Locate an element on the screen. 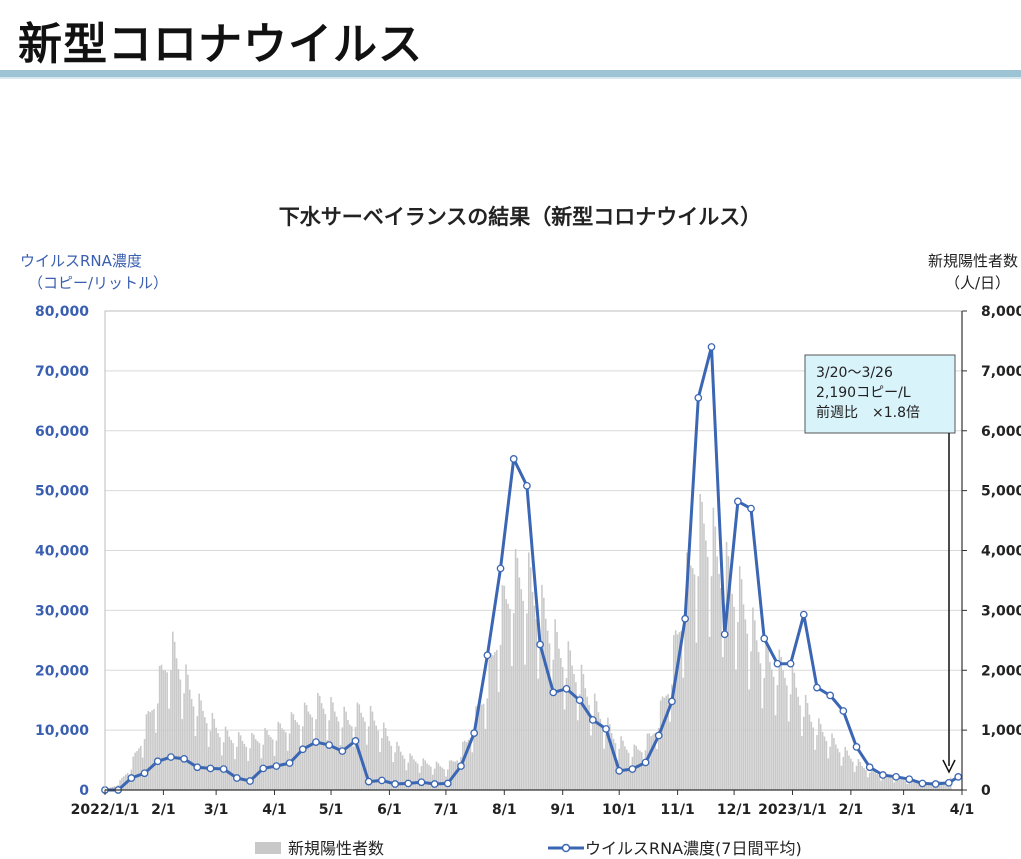  y-right-tick-label: 0 is located at coordinates (986, 791).